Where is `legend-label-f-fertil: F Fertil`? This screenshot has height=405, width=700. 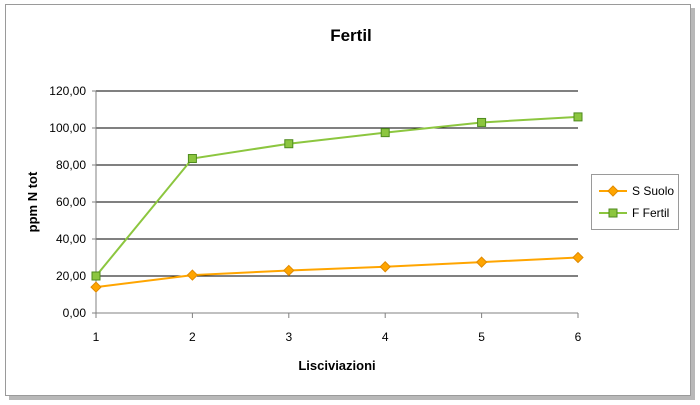
legend-label-f-fertil: F Fertil is located at coordinates (651, 213).